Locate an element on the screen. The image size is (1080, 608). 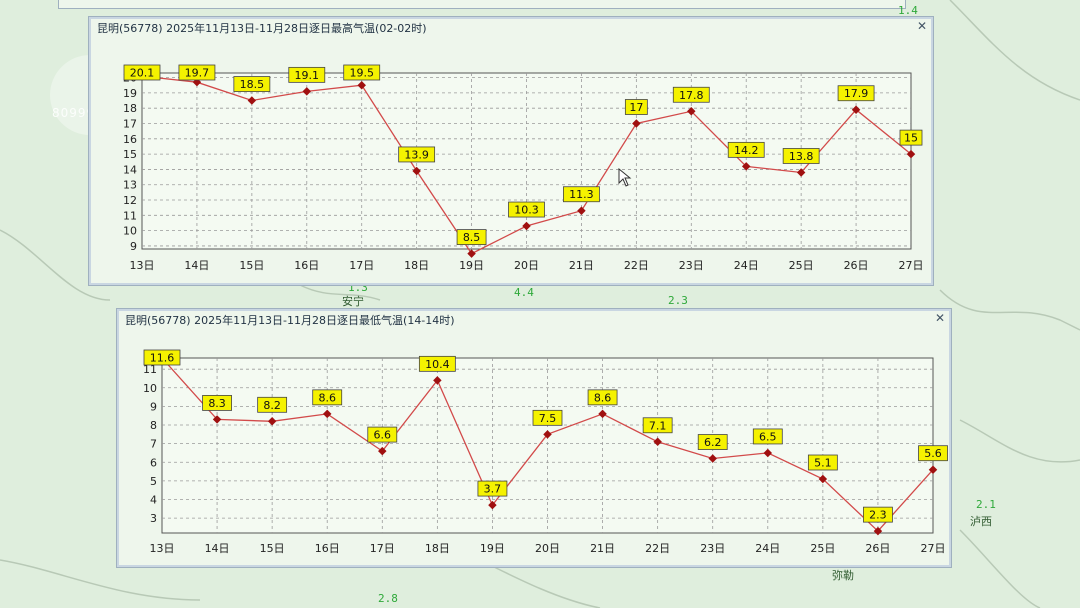
data-label: 2.3 is located at coordinates (878, 515).